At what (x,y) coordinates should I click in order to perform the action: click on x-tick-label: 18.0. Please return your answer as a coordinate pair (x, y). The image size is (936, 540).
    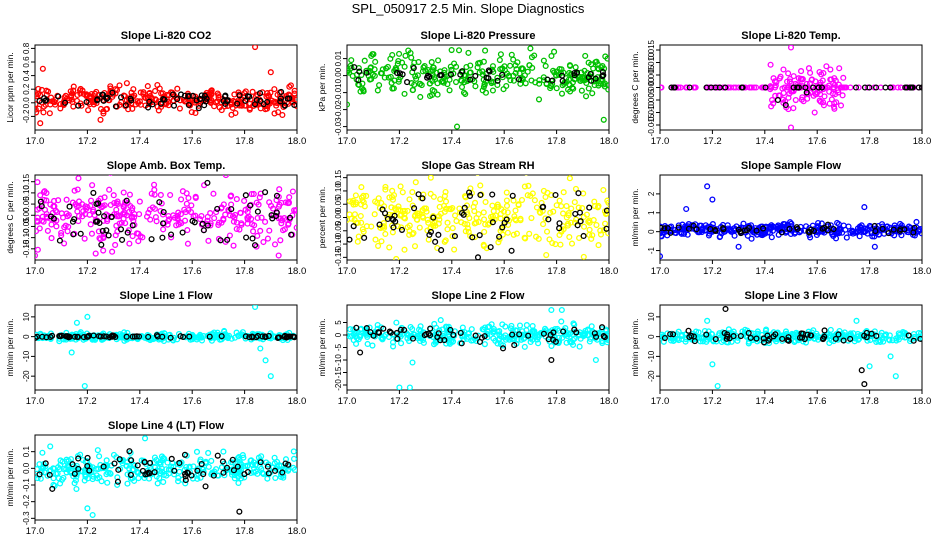
    Looking at the image, I should click on (297, 531).